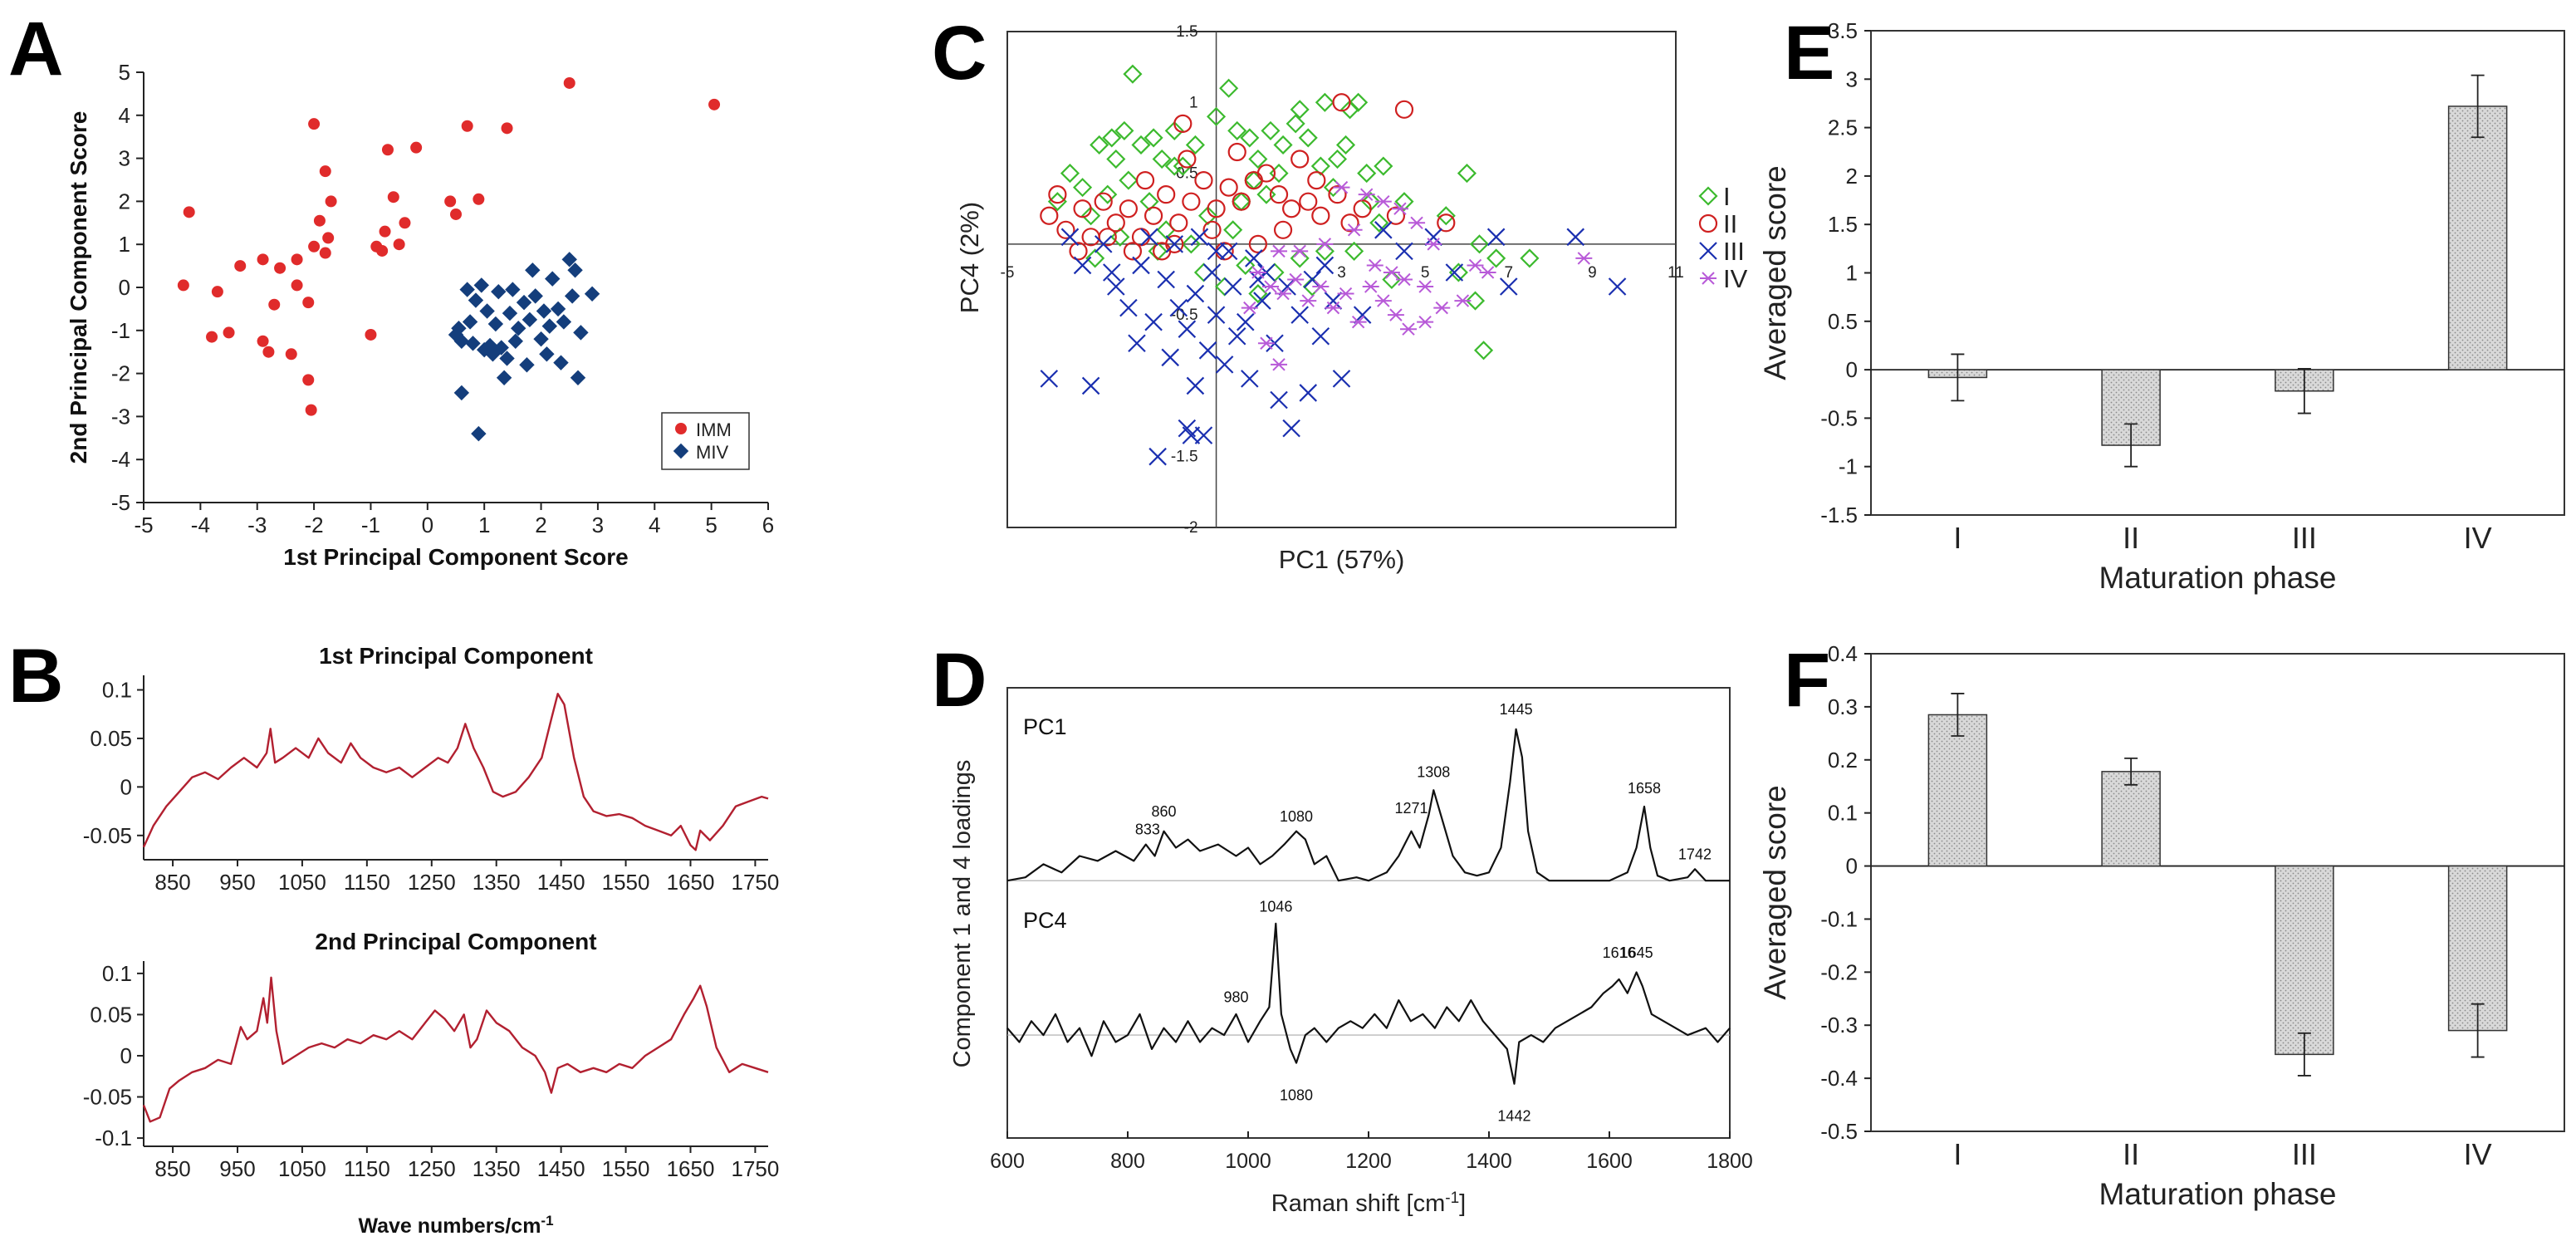 Image resolution: width=2576 pixels, height=1241 pixels. Describe the element at coordinates (1509, 273) in the screenshot. I see `x-tick-label: 7` at that location.